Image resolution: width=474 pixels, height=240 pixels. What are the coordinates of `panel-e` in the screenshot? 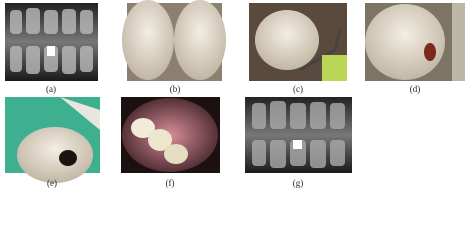 It's located at (52, 140).